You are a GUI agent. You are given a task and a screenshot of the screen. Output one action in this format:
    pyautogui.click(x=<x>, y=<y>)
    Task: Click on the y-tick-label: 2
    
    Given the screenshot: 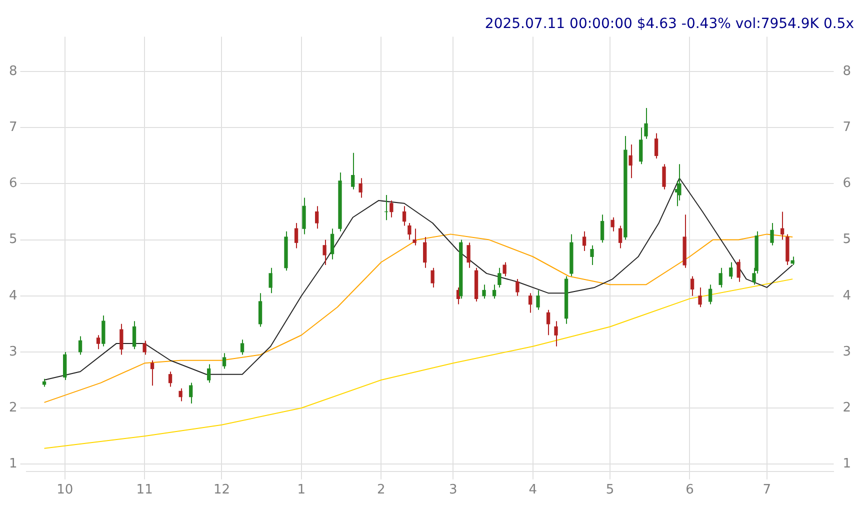 What is the action you would take?
    pyautogui.click(x=13, y=408)
    